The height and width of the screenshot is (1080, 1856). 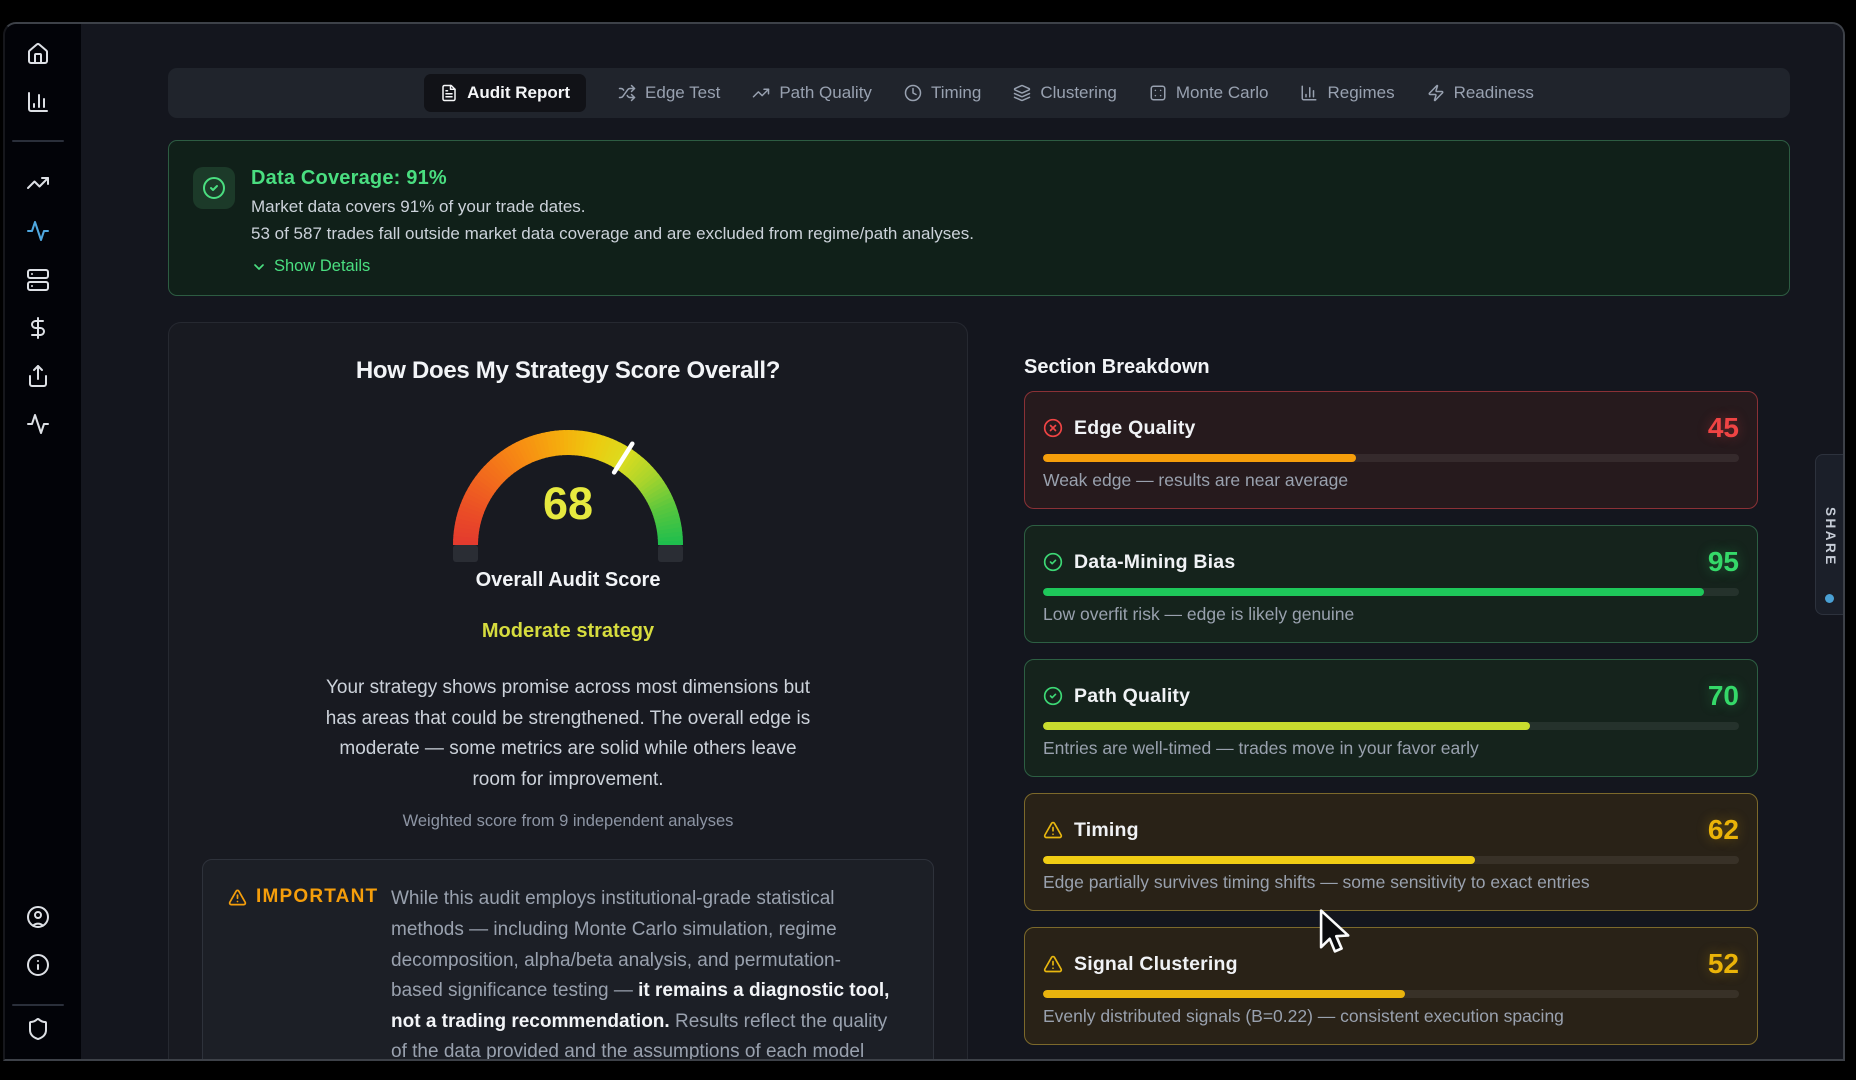 I want to click on file-text-icon, so click(x=449, y=93).